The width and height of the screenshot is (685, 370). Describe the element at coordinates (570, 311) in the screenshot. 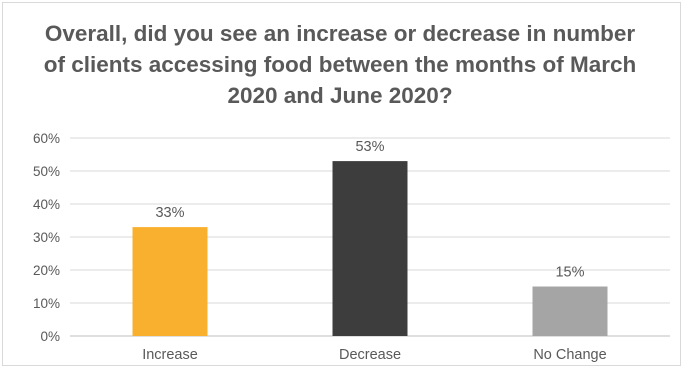

I see `bar-no-change` at that location.